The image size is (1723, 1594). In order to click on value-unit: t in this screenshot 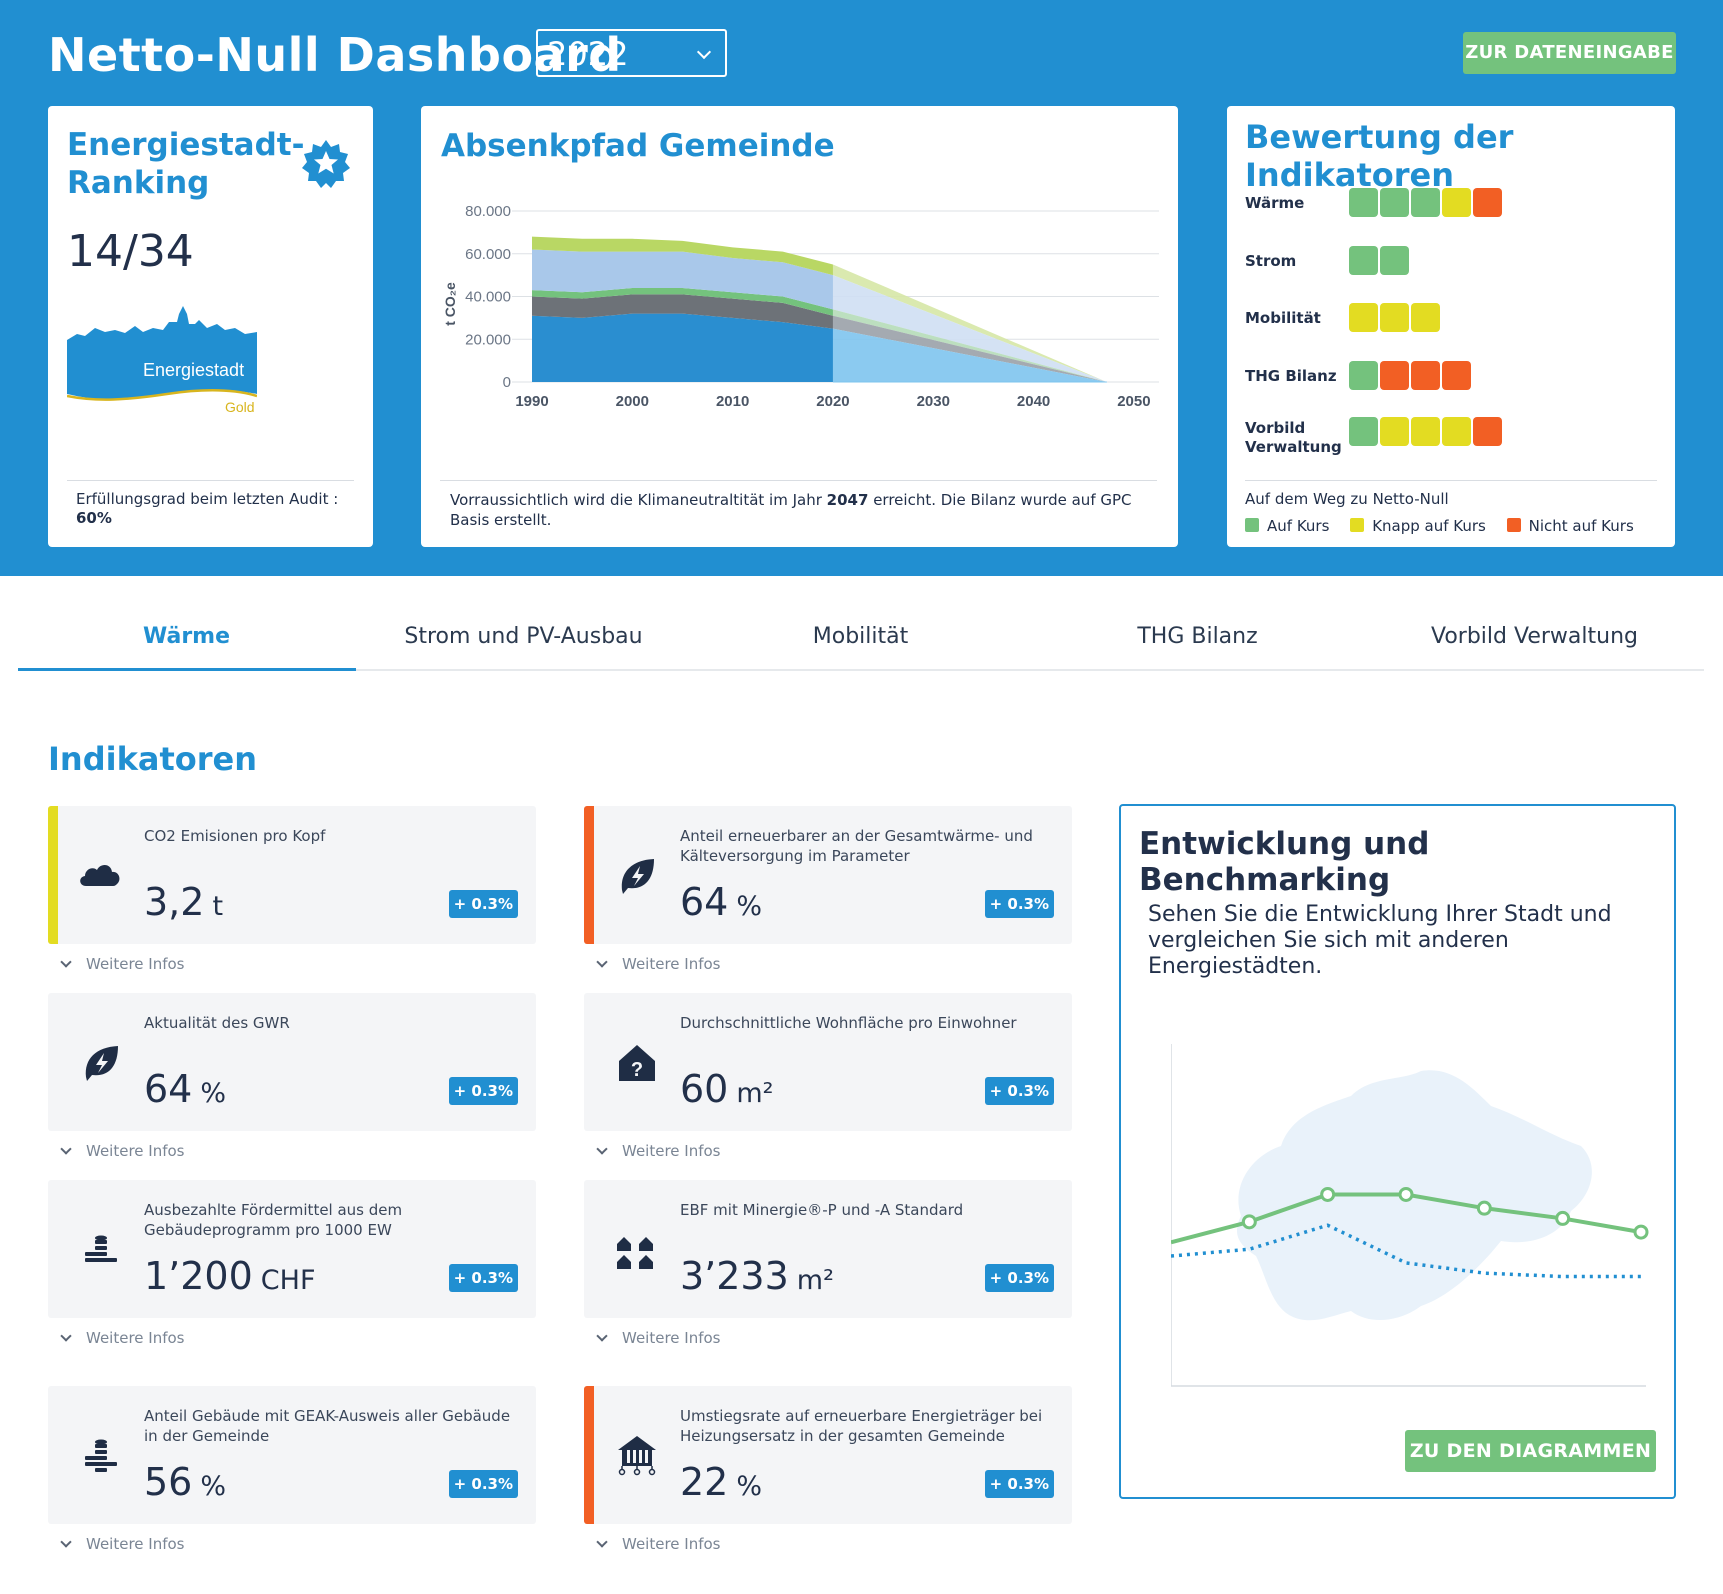, I will do `click(218, 906)`.